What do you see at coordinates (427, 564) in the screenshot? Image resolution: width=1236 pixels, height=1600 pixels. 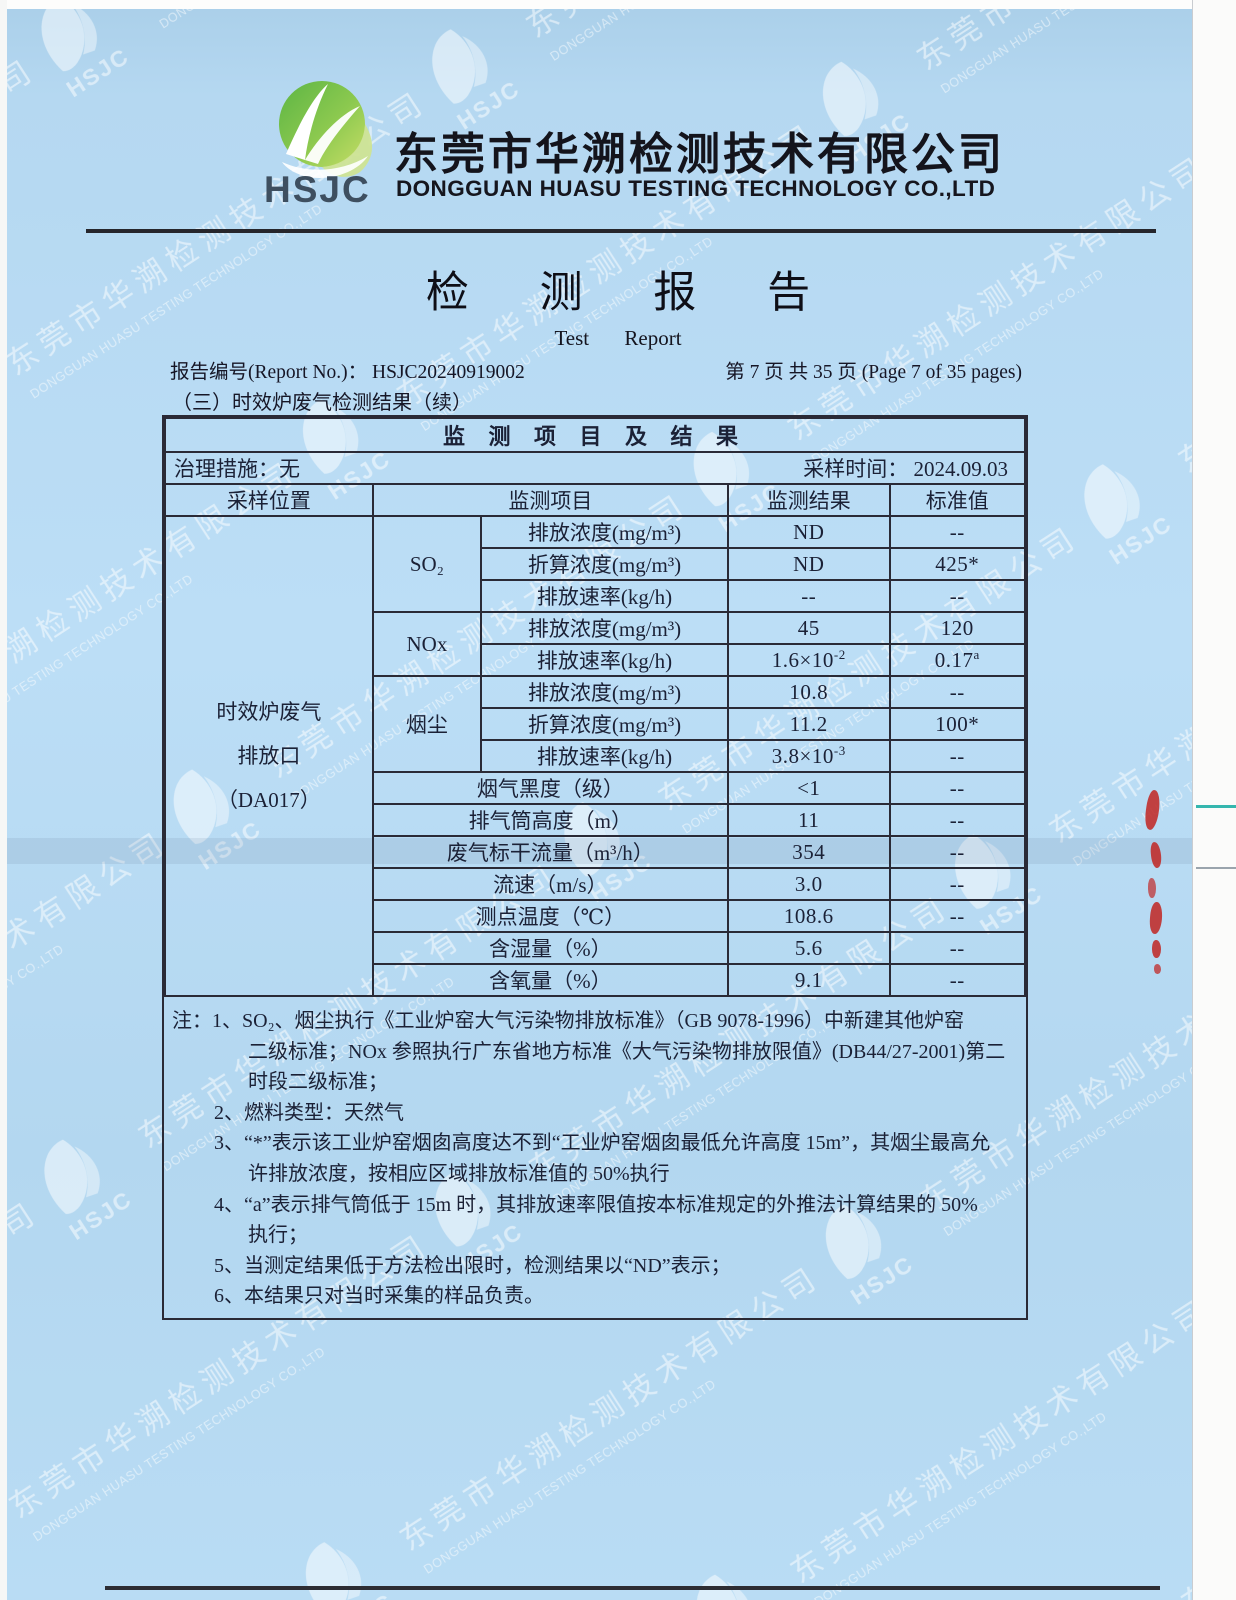 I see `pollutant-so2: SO₂` at bounding box center [427, 564].